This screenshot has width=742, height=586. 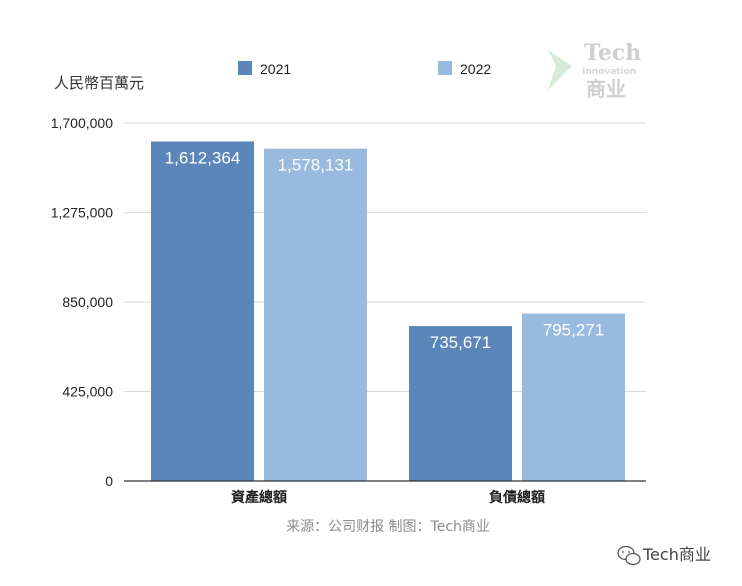 What do you see at coordinates (388, 527) in the screenshot?
I see `source-caption: 来源：公司财报 制图：Tech商业` at bounding box center [388, 527].